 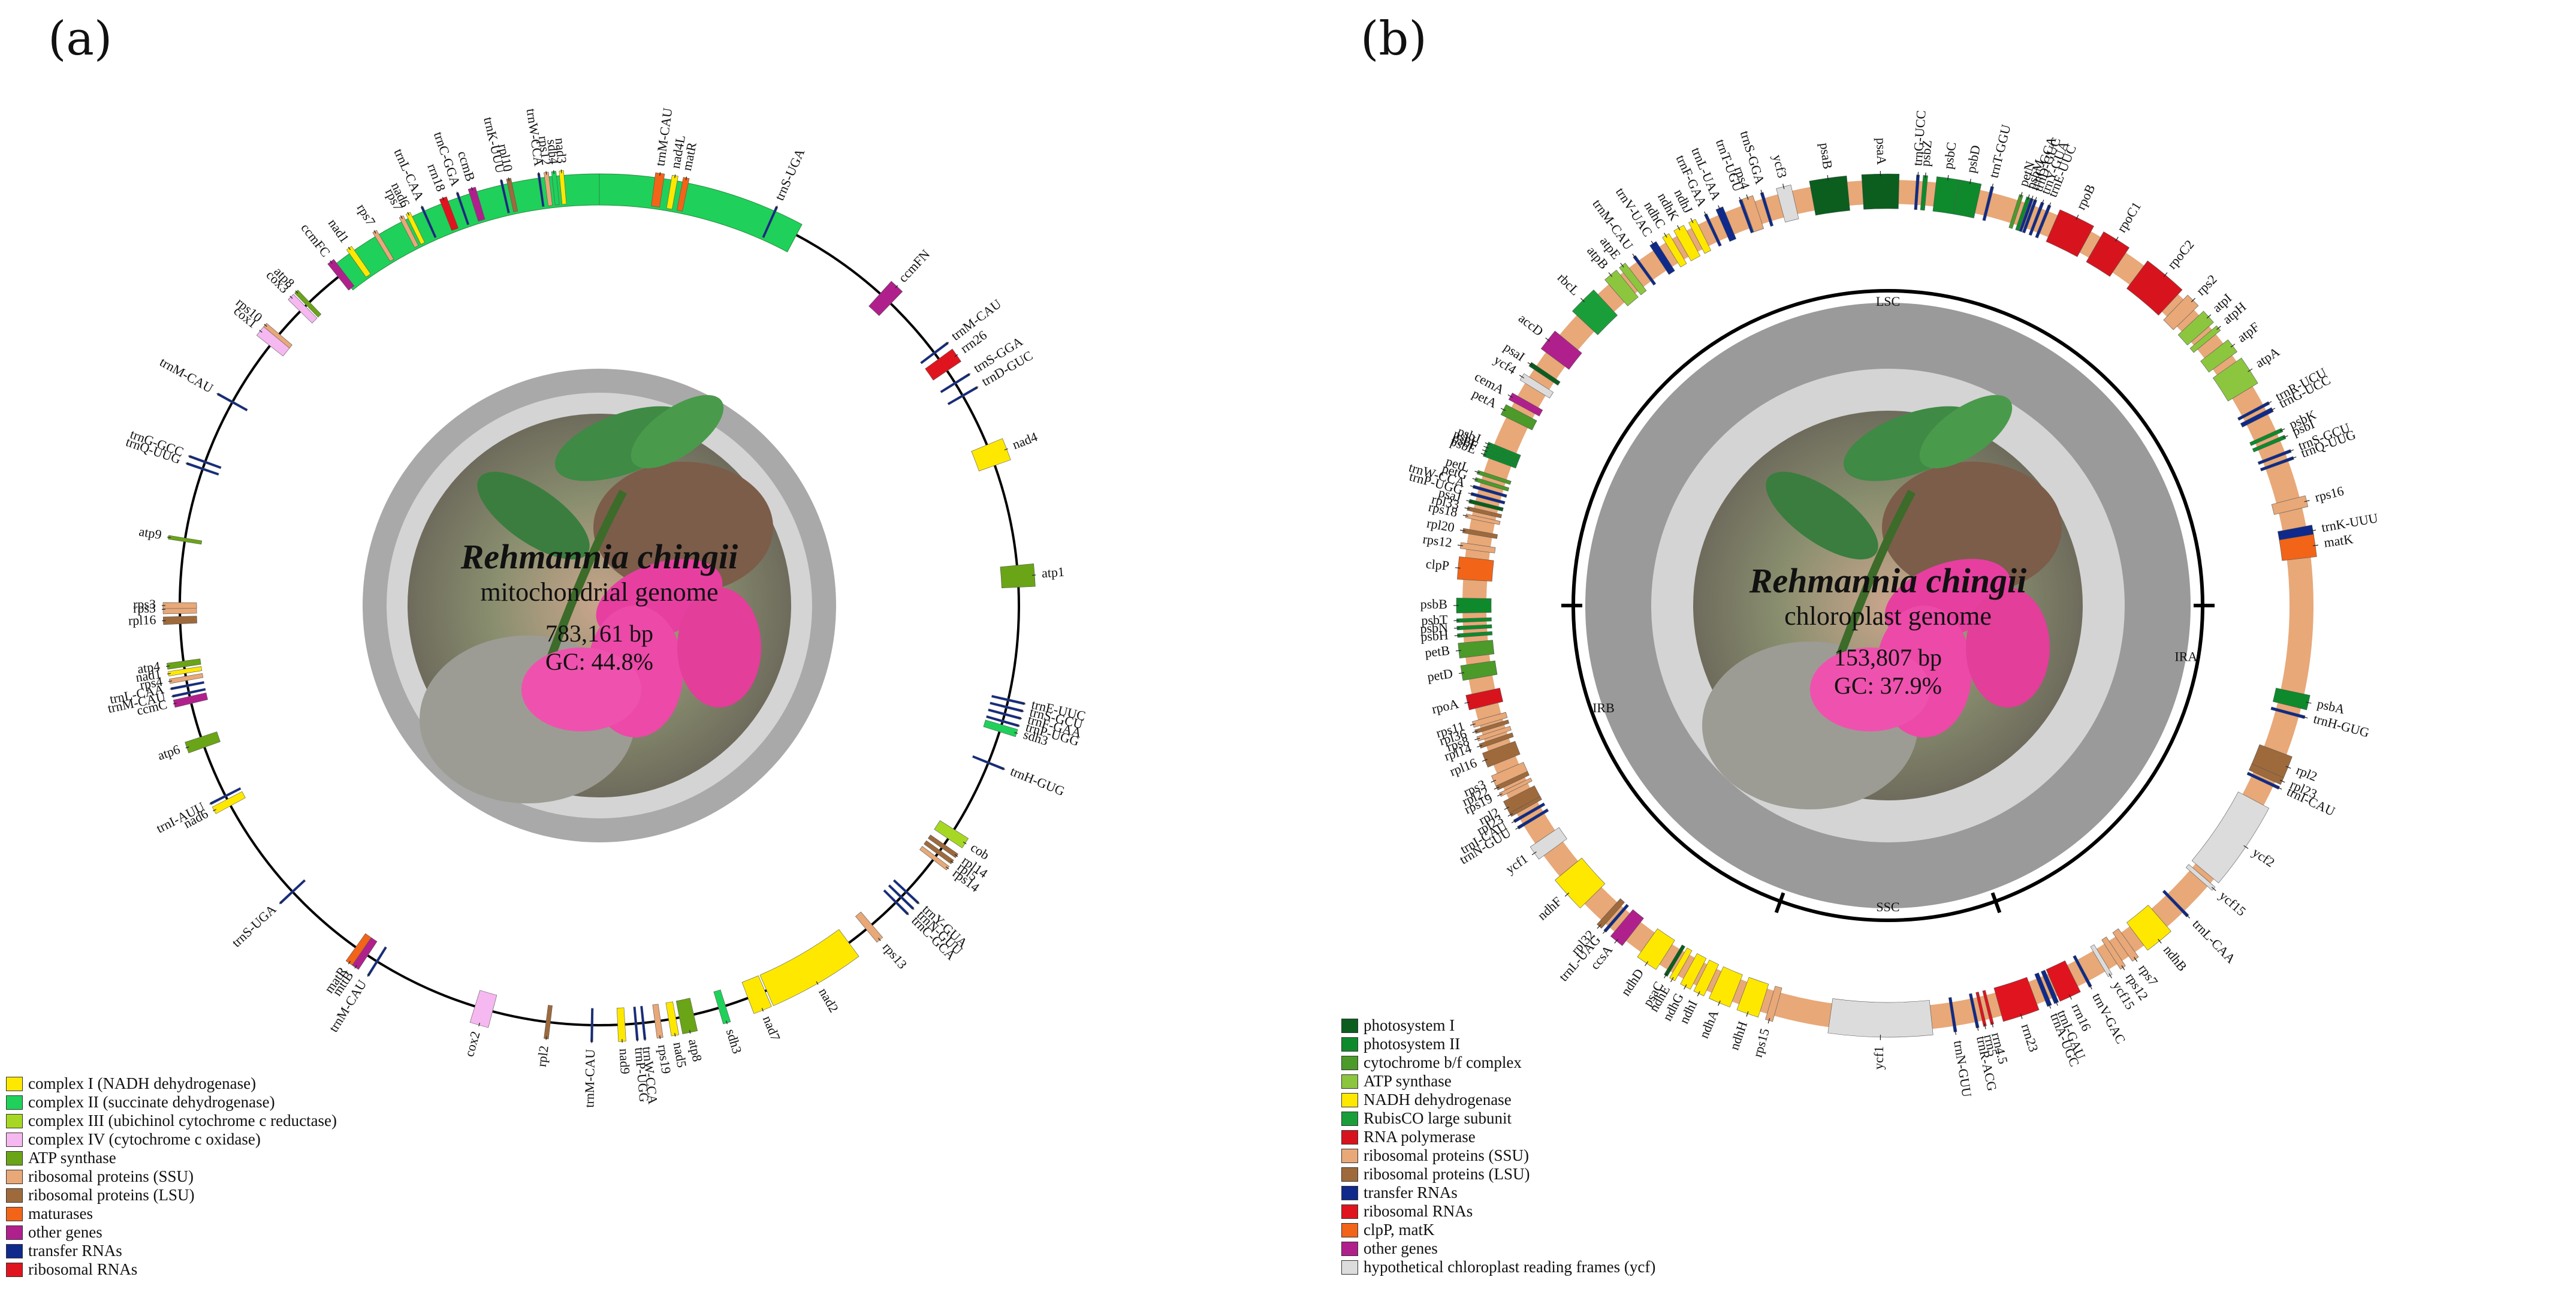 What do you see at coordinates (2126, 945) in the screenshot?
I see `gene-block-rps7` at bounding box center [2126, 945].